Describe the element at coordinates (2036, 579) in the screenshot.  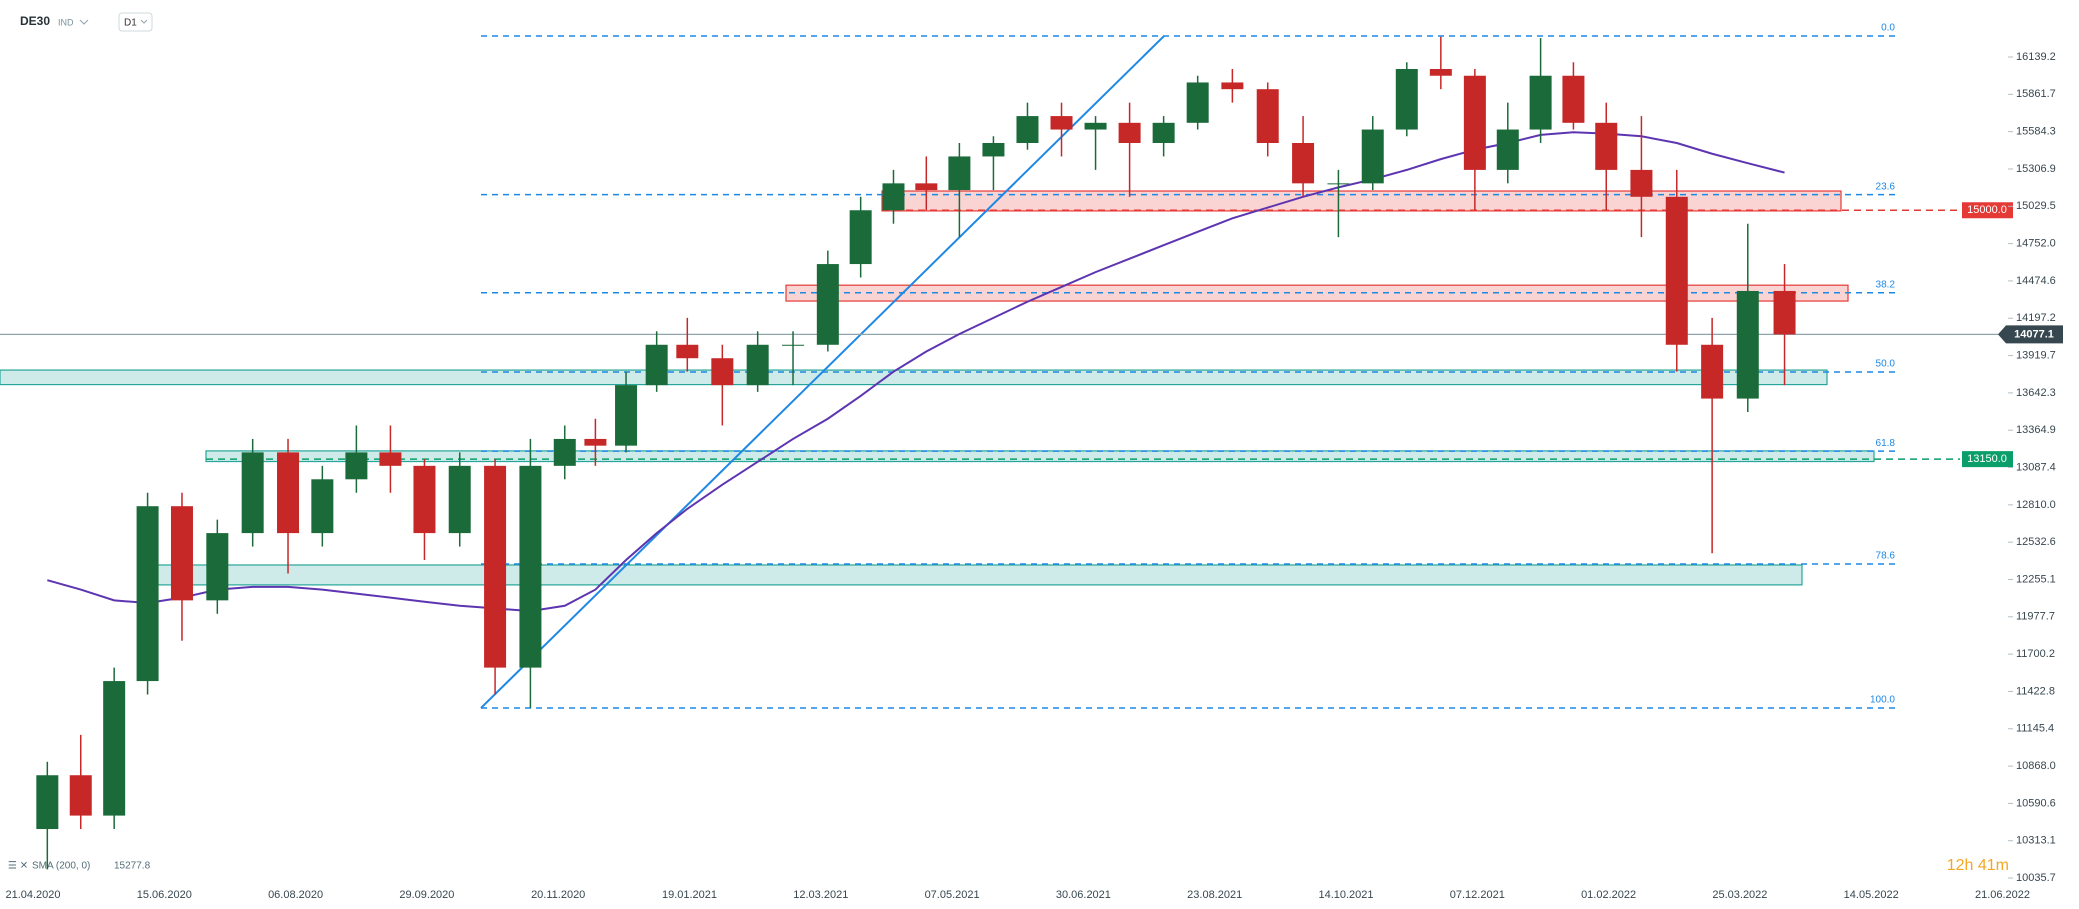
I see `y-tick-label: 12255.1` at that location.